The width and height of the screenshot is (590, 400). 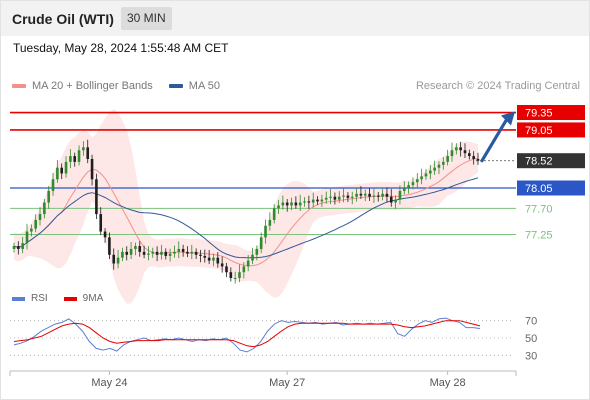 What do you see at coordinates (93, 298) in the screenshot?
I see `legend-label-9ma: 9MA` at bounding box center [93, 298].